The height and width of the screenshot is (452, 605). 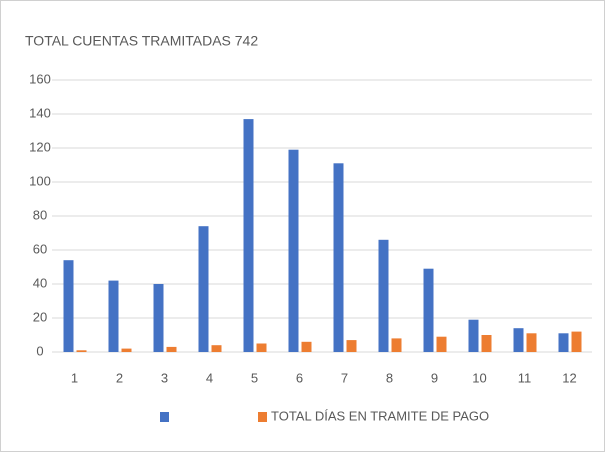 What do you see at coordinates (479, 377) in the screenshot?
I see `x-tick-label: 10` at bounding box center [479, 377].